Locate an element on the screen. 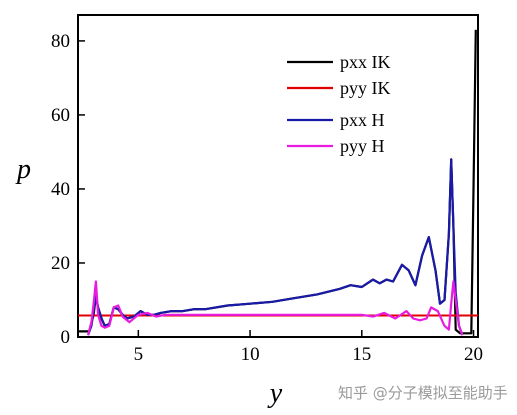 Image resolution: width=517 pixels, height=415 pixels. y-tick-label-4: 80 is located at coordinates (60, 41).